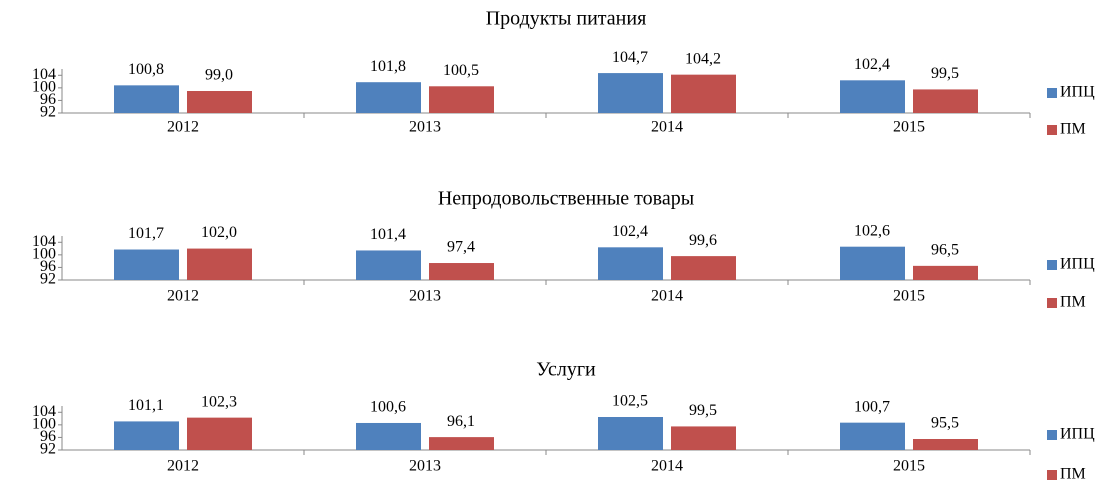 The width and height of the screenshot is (1117, 504). What do you see at coordinates (388, 66) in the screenshot?
I see `data-label: 101,8` at bounding box center [388, 66].